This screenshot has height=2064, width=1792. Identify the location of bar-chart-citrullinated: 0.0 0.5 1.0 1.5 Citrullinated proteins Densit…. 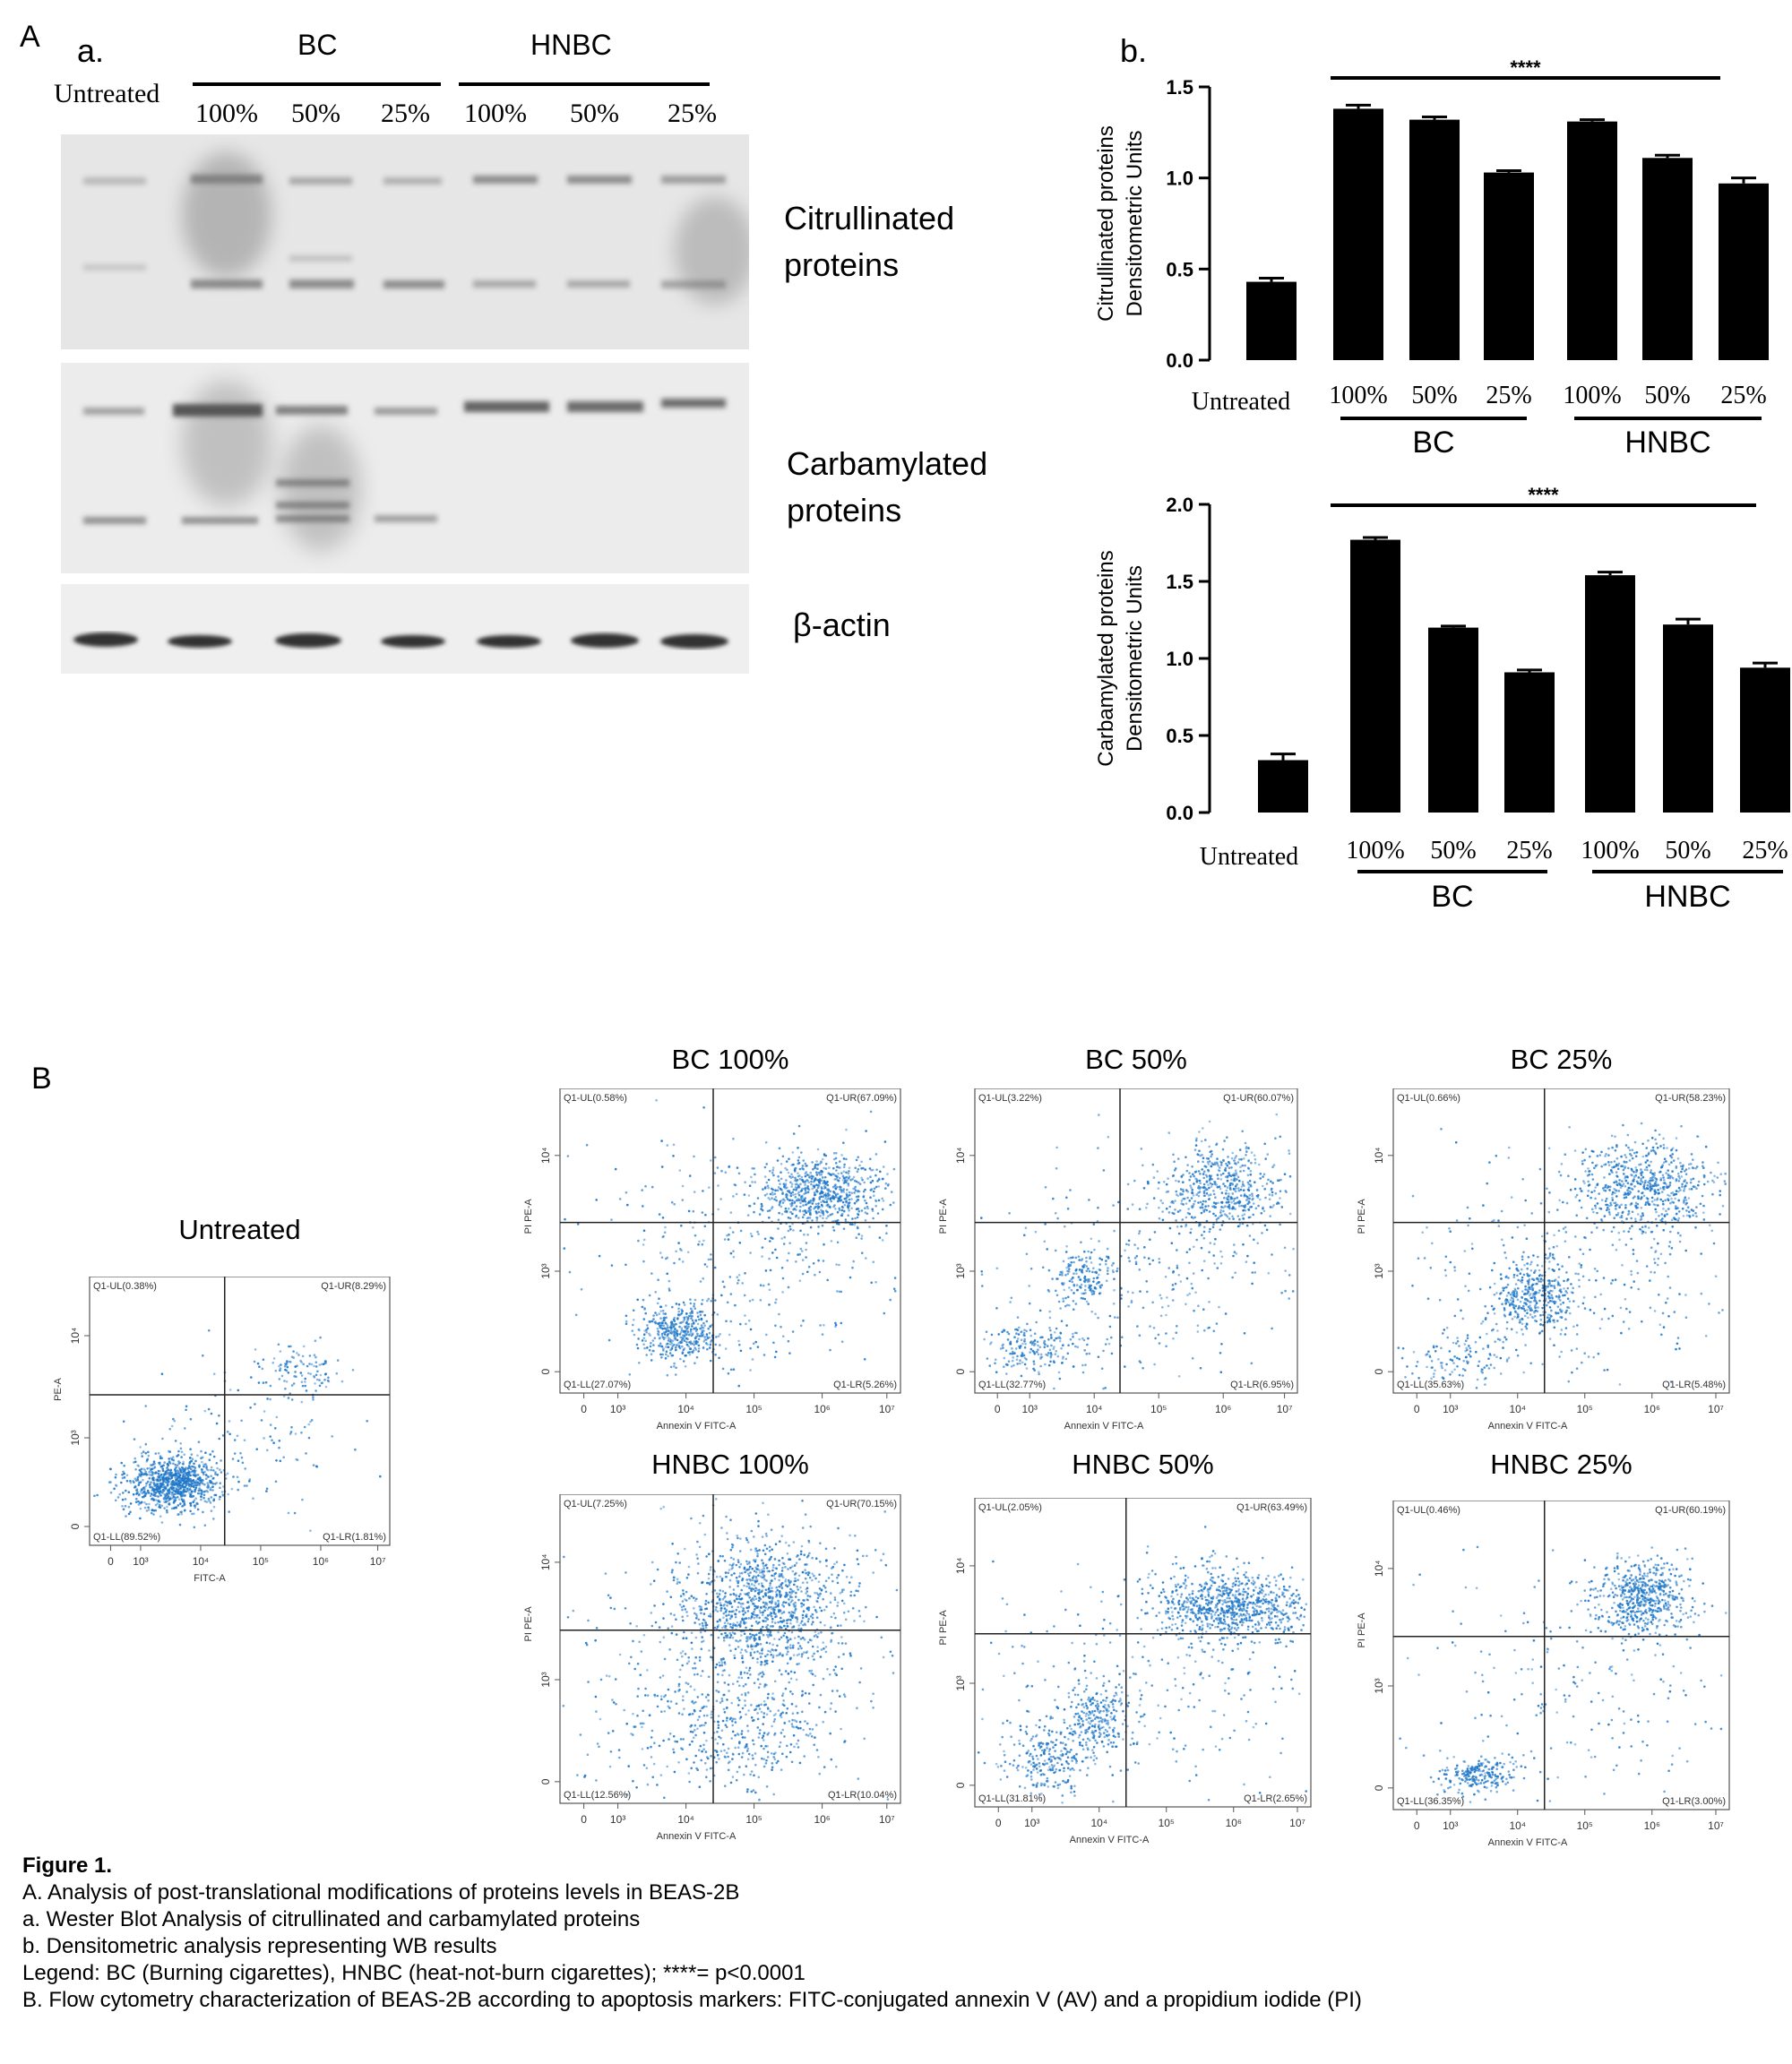
(1431, 258).